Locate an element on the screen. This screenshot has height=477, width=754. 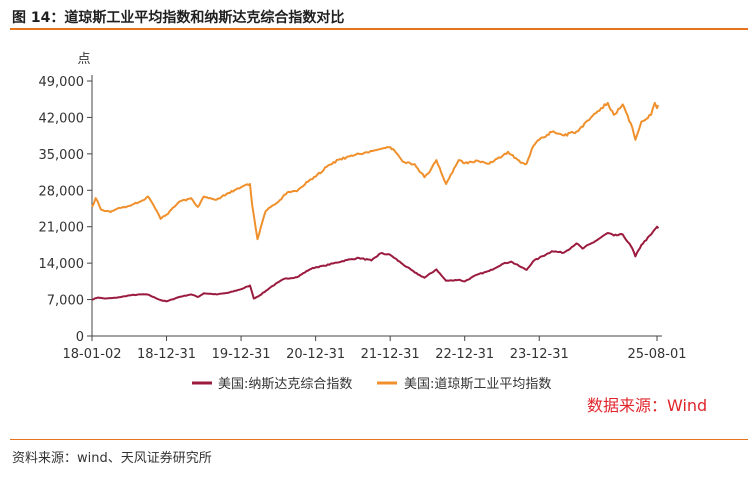
x-tick-label: 19-12-31 is located at coordinates (241, 354).